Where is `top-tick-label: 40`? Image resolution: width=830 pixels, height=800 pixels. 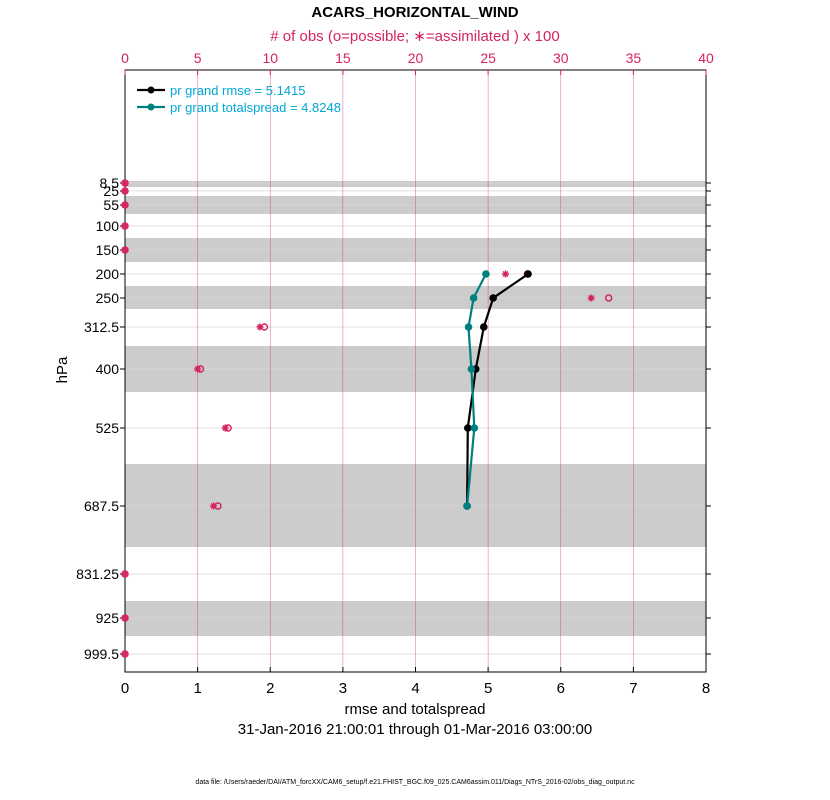
top-tick-label: 40 is located at coordinates (706, 58).